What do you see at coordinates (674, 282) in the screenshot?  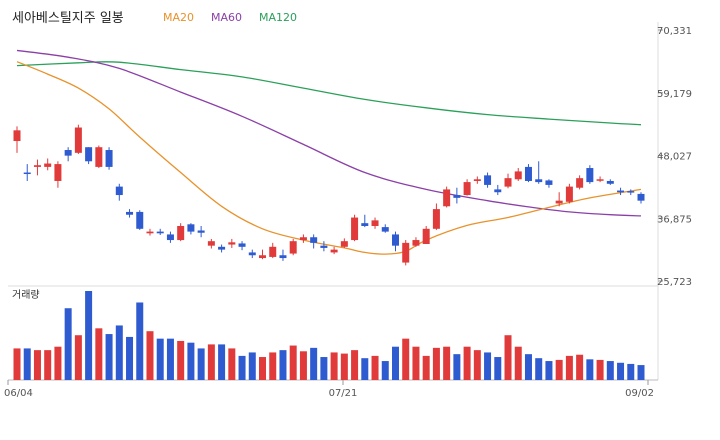 I see `y-tick-label: 25,723` at bounding box center [674, 282].